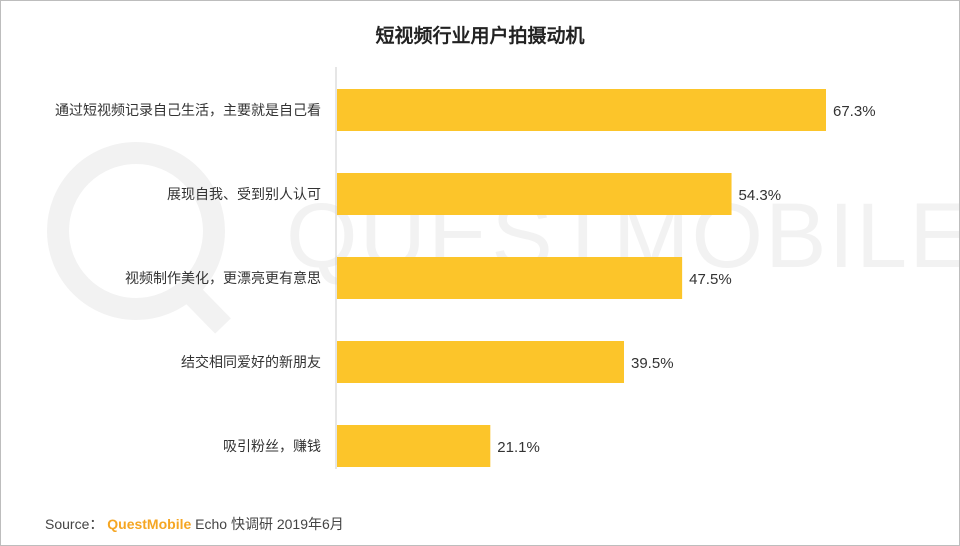  Describe the element at coordinates (202, 304) in the screenshot. I see `watermark-logo-tail` at that location.